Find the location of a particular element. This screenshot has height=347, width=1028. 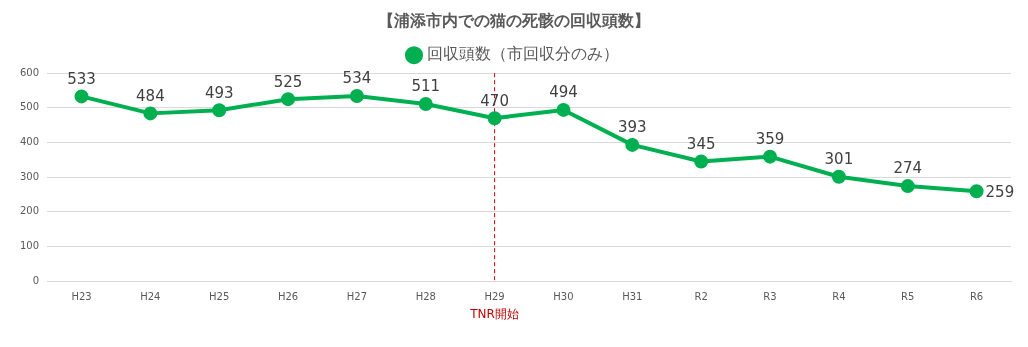

x-tick-label: R6 is located at coordinates (976, 296).